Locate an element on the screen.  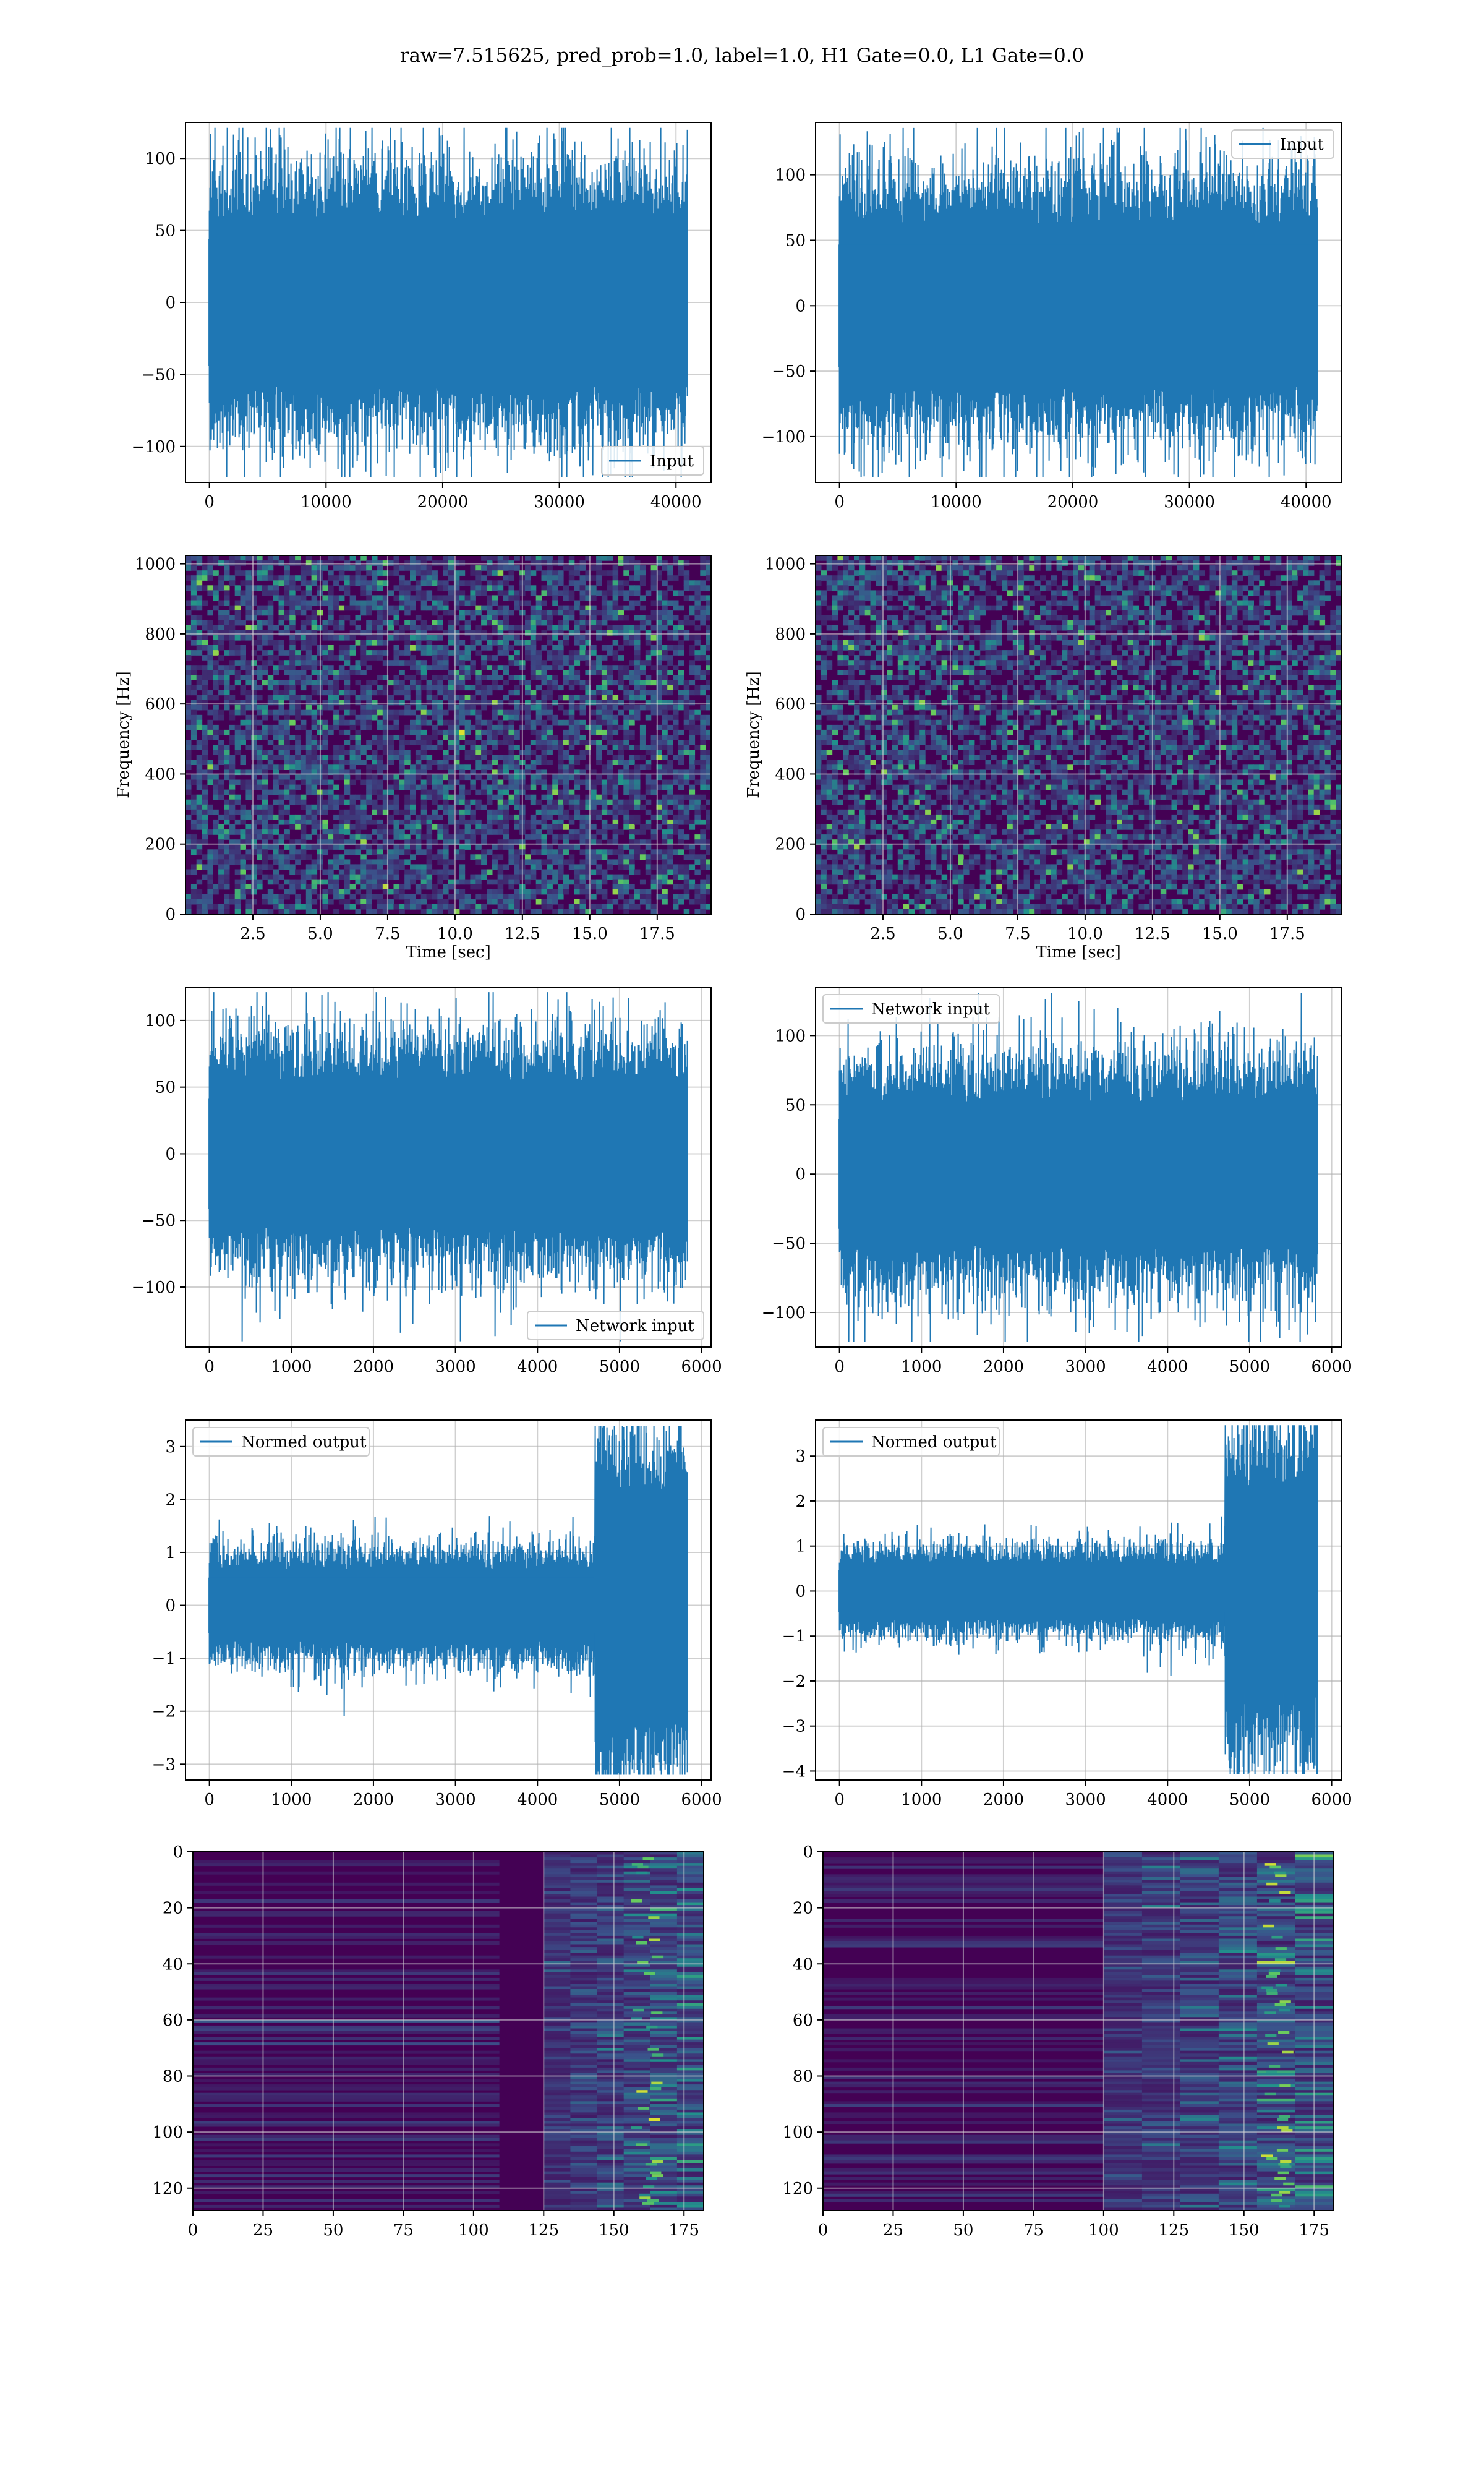
y-tick-label: 100 is located at coordinates (160, 159).